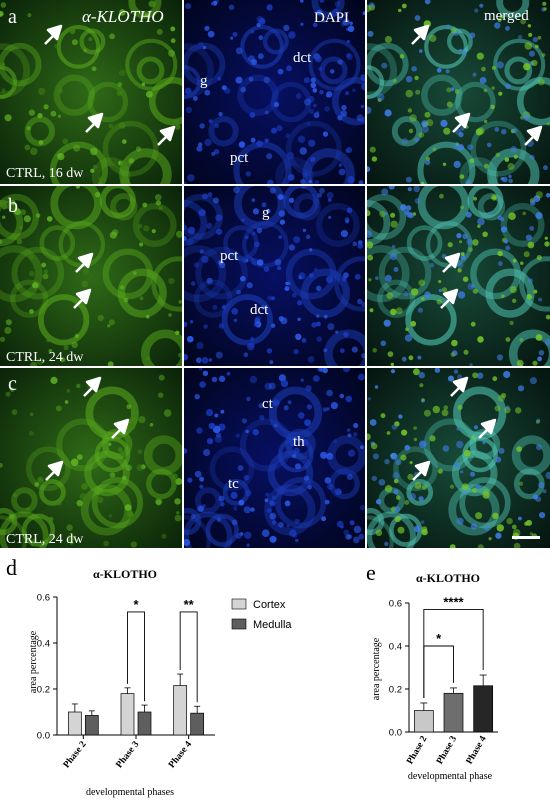 This screenshot has width=550, height=804. Describe the element at coordinates (239, 158) in the screenshot. I see `tissue-label-pct: pct` at that location.